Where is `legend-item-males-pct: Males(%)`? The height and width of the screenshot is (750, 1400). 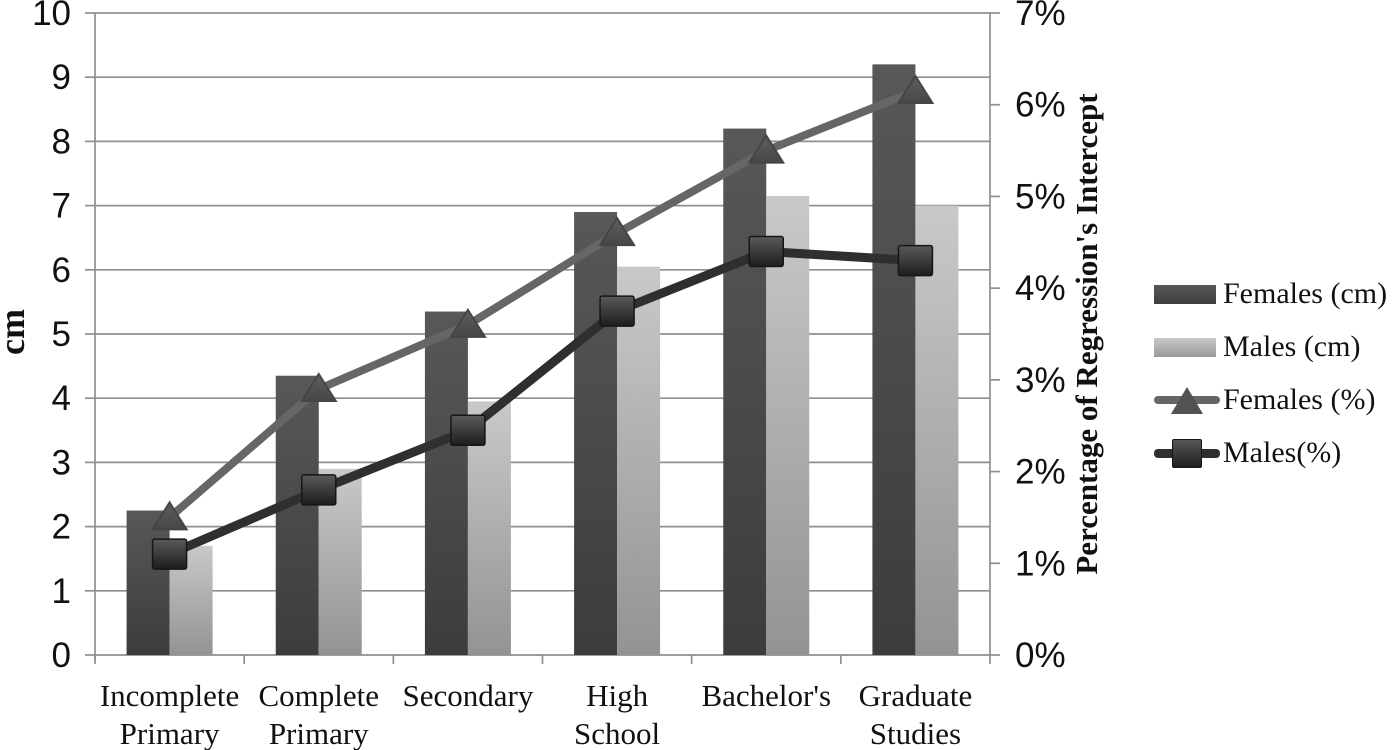
legend-item-males-pct: Males(%) is located at coordinates (1277, 453).